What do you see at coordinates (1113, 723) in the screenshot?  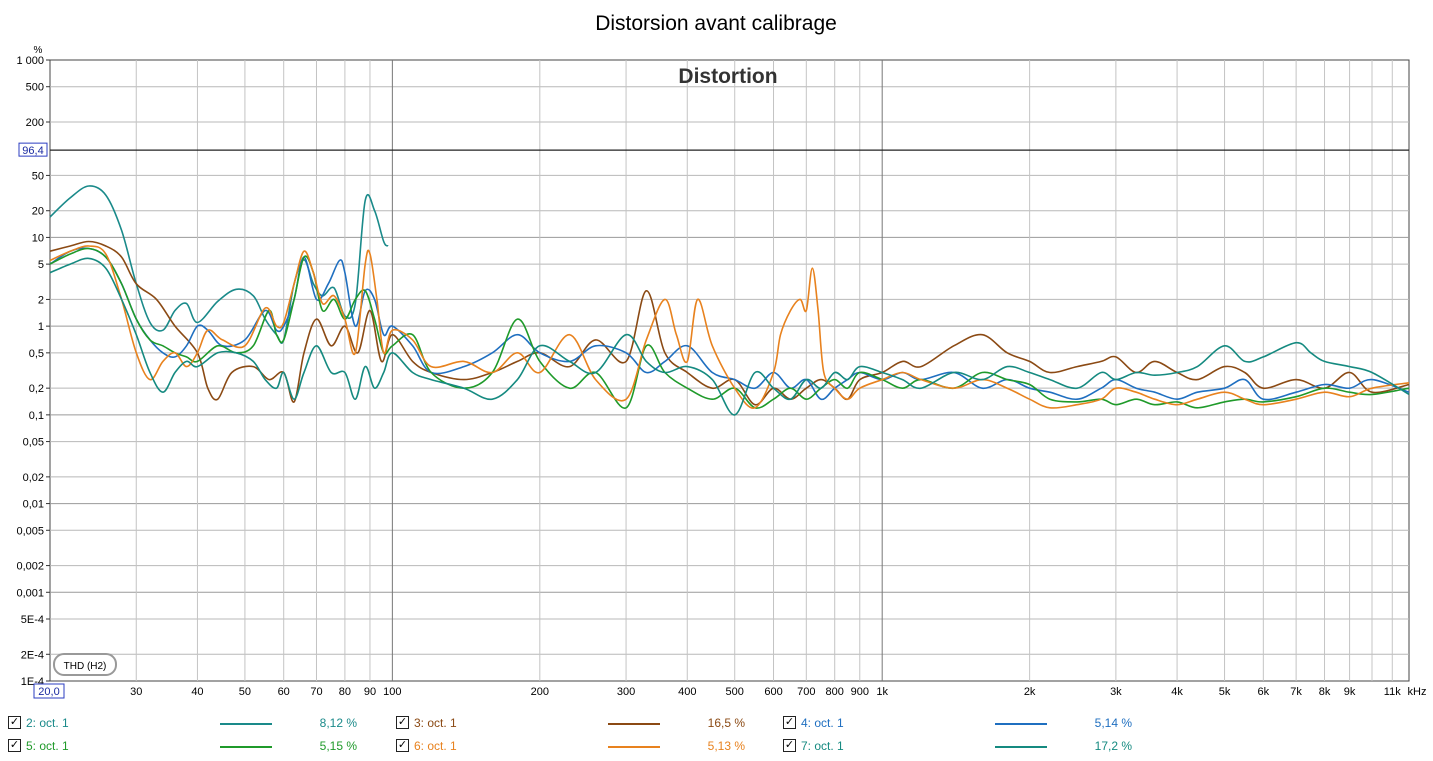 I see `series-value: 5,14 %` at bounding box center [1113, 723].